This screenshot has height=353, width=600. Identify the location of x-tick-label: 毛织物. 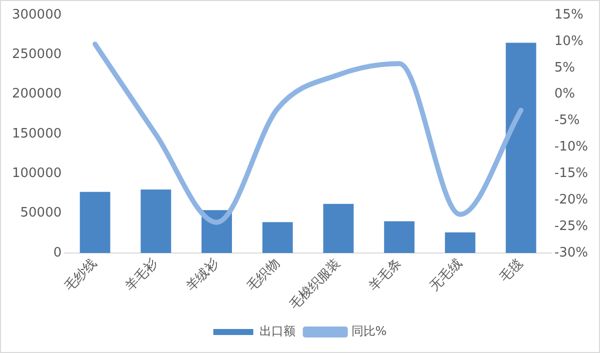
(263, 275).